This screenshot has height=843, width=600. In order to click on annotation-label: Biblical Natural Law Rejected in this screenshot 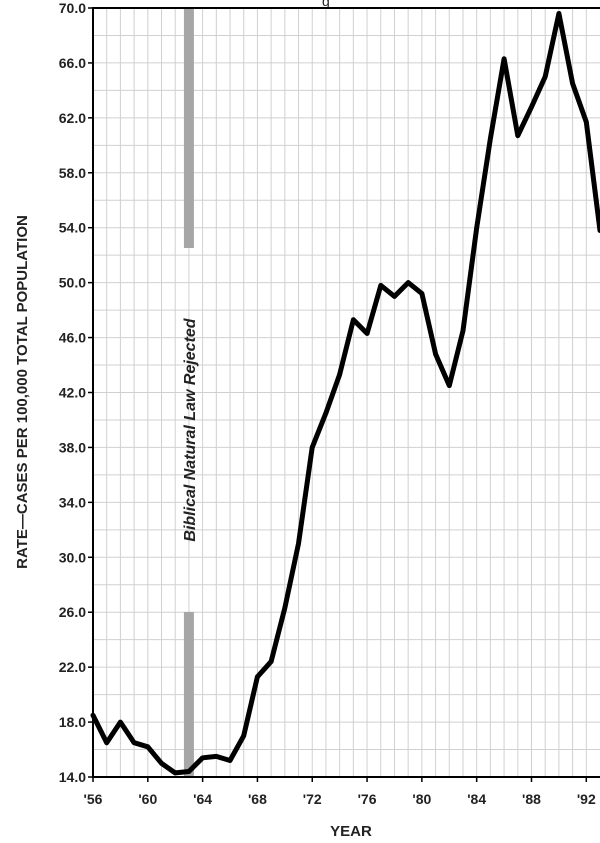, I will do `click(190, 429)`.